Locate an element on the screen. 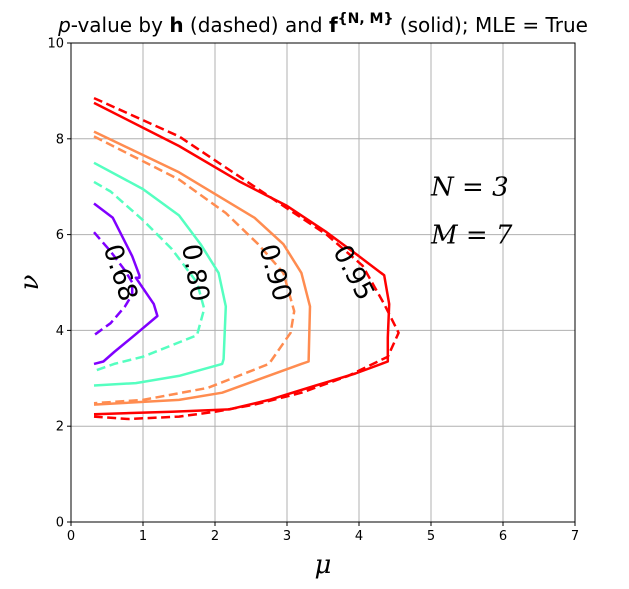  title-part-2: (dashed) and is located at coordinates (256, 25).